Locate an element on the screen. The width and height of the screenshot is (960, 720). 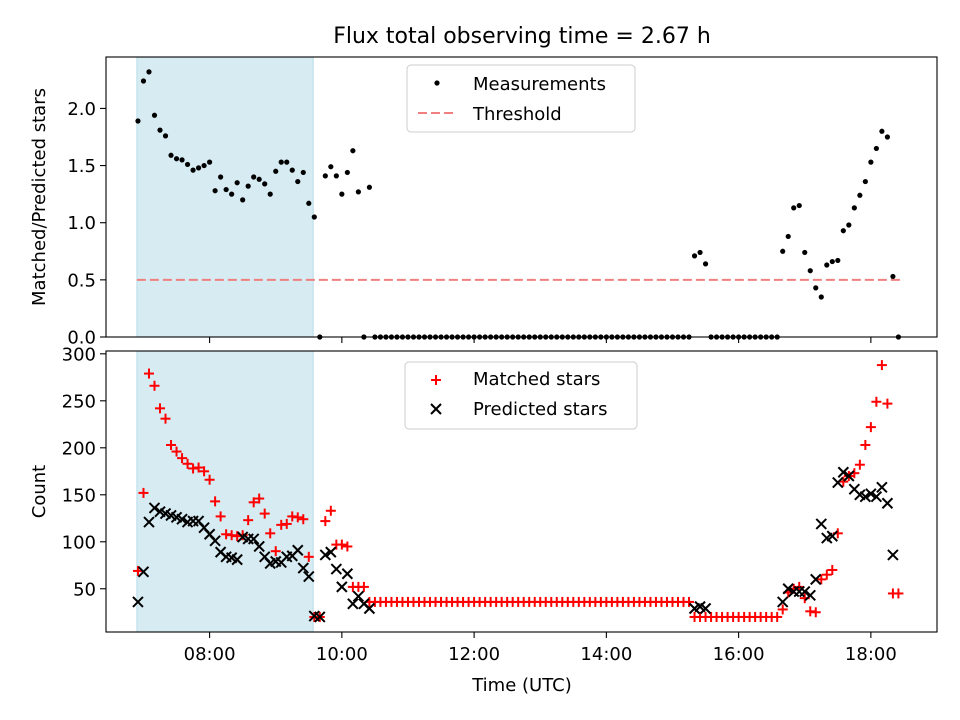
y-tick-label: 300 is located at coordinates (79, 354).